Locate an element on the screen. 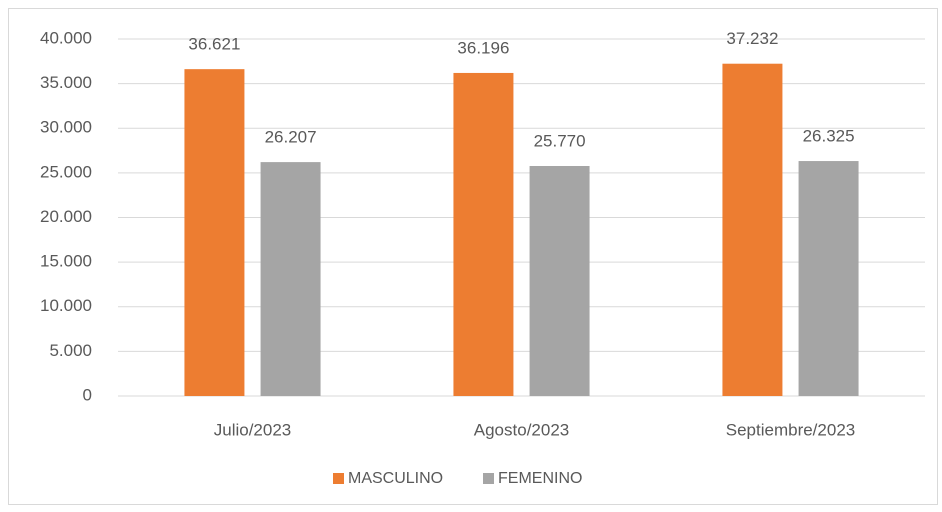 Image resolution: width=942 pixels, height=512 pixels. y-tick-label: 35.000 is located at coordinates (66, 82).